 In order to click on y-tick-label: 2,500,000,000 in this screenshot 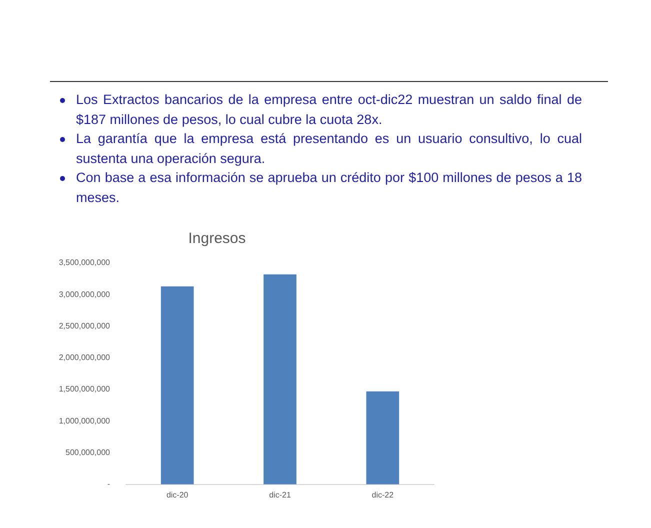, I will do `click(84, 325)`.